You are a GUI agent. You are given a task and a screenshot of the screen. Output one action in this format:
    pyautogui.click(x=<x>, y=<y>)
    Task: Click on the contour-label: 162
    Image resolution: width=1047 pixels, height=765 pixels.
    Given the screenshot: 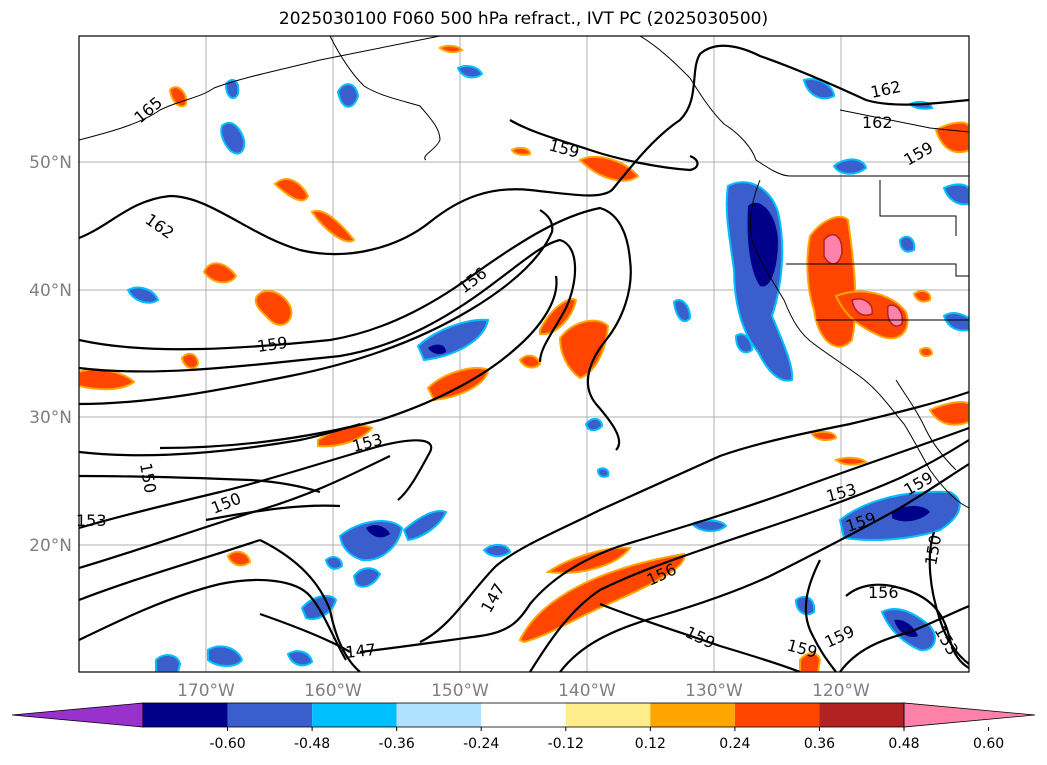 What is the action you would take?
    pyautogui.click(x=877, y=122)
    